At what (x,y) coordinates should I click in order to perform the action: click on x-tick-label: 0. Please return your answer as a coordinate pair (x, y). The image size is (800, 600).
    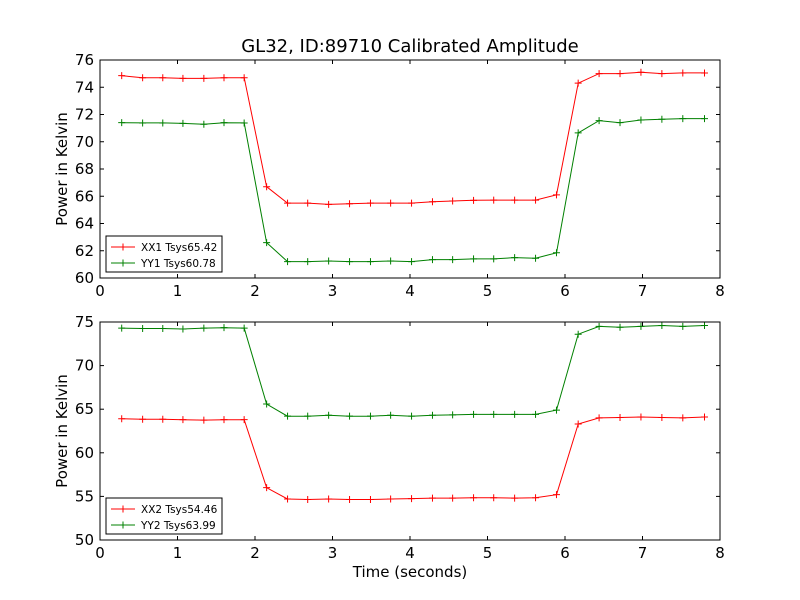
    Looking at the image, I should click on (100, 291).